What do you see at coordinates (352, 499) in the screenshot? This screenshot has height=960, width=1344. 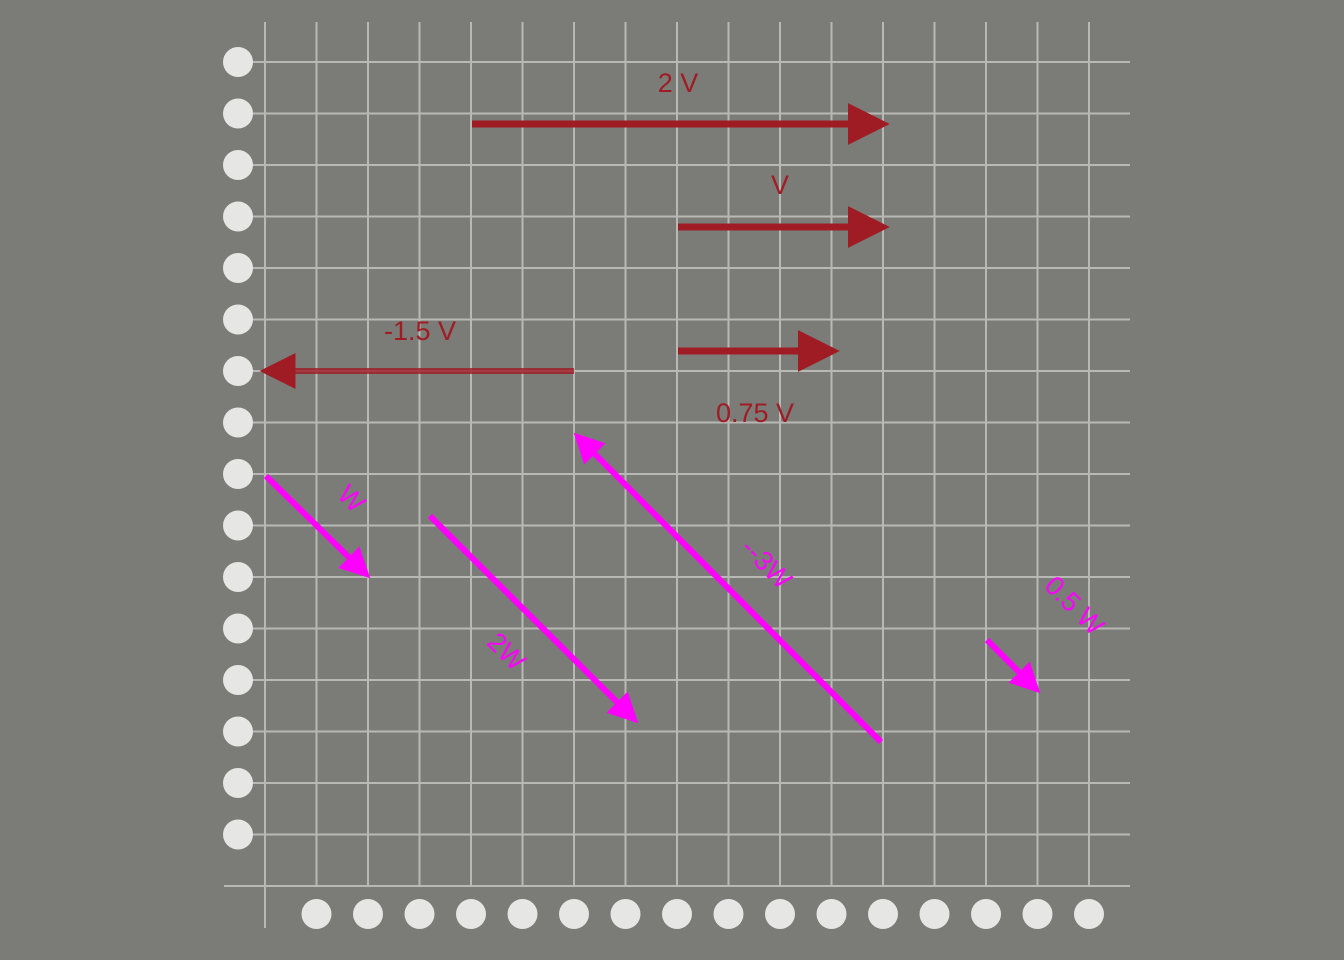 I see `w-vector-w-label: W` at bounding box center [352, 499].